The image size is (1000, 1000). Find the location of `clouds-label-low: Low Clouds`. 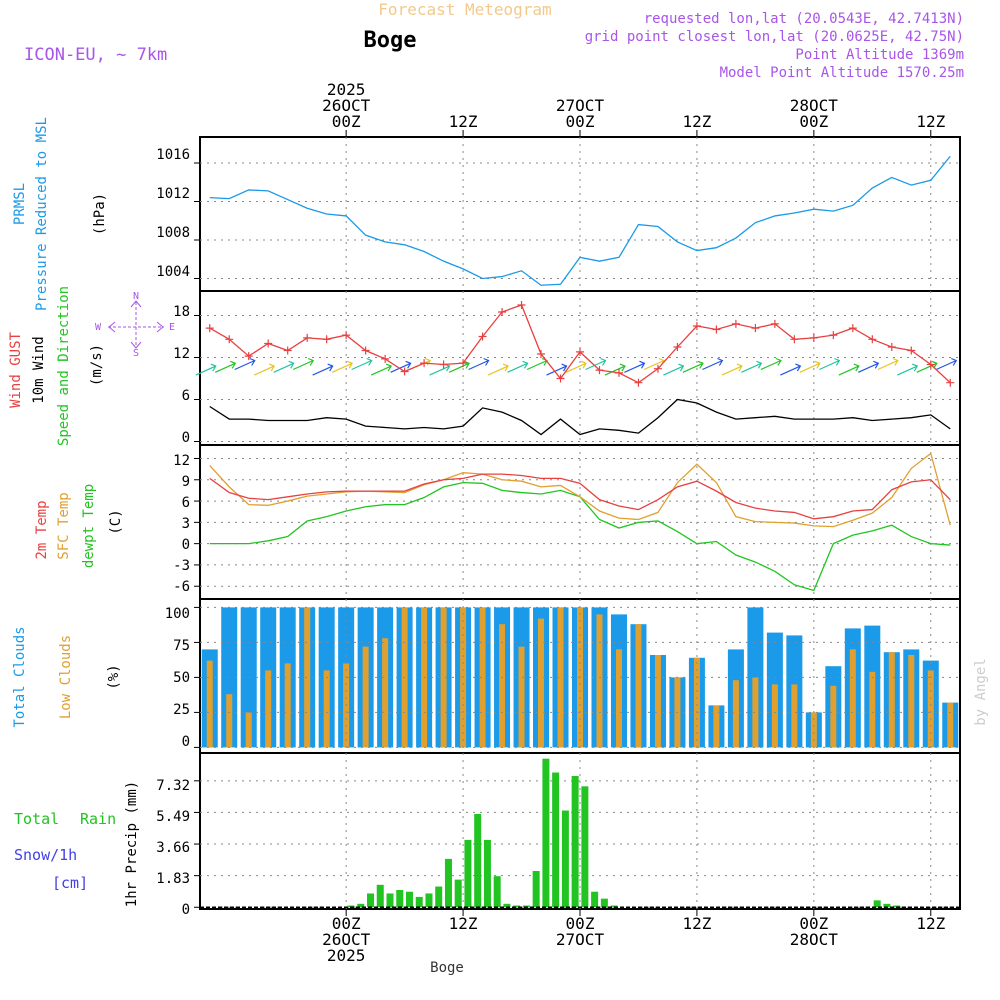

clouds-label-low: Low Clouds is located at coordinates (66, 677).